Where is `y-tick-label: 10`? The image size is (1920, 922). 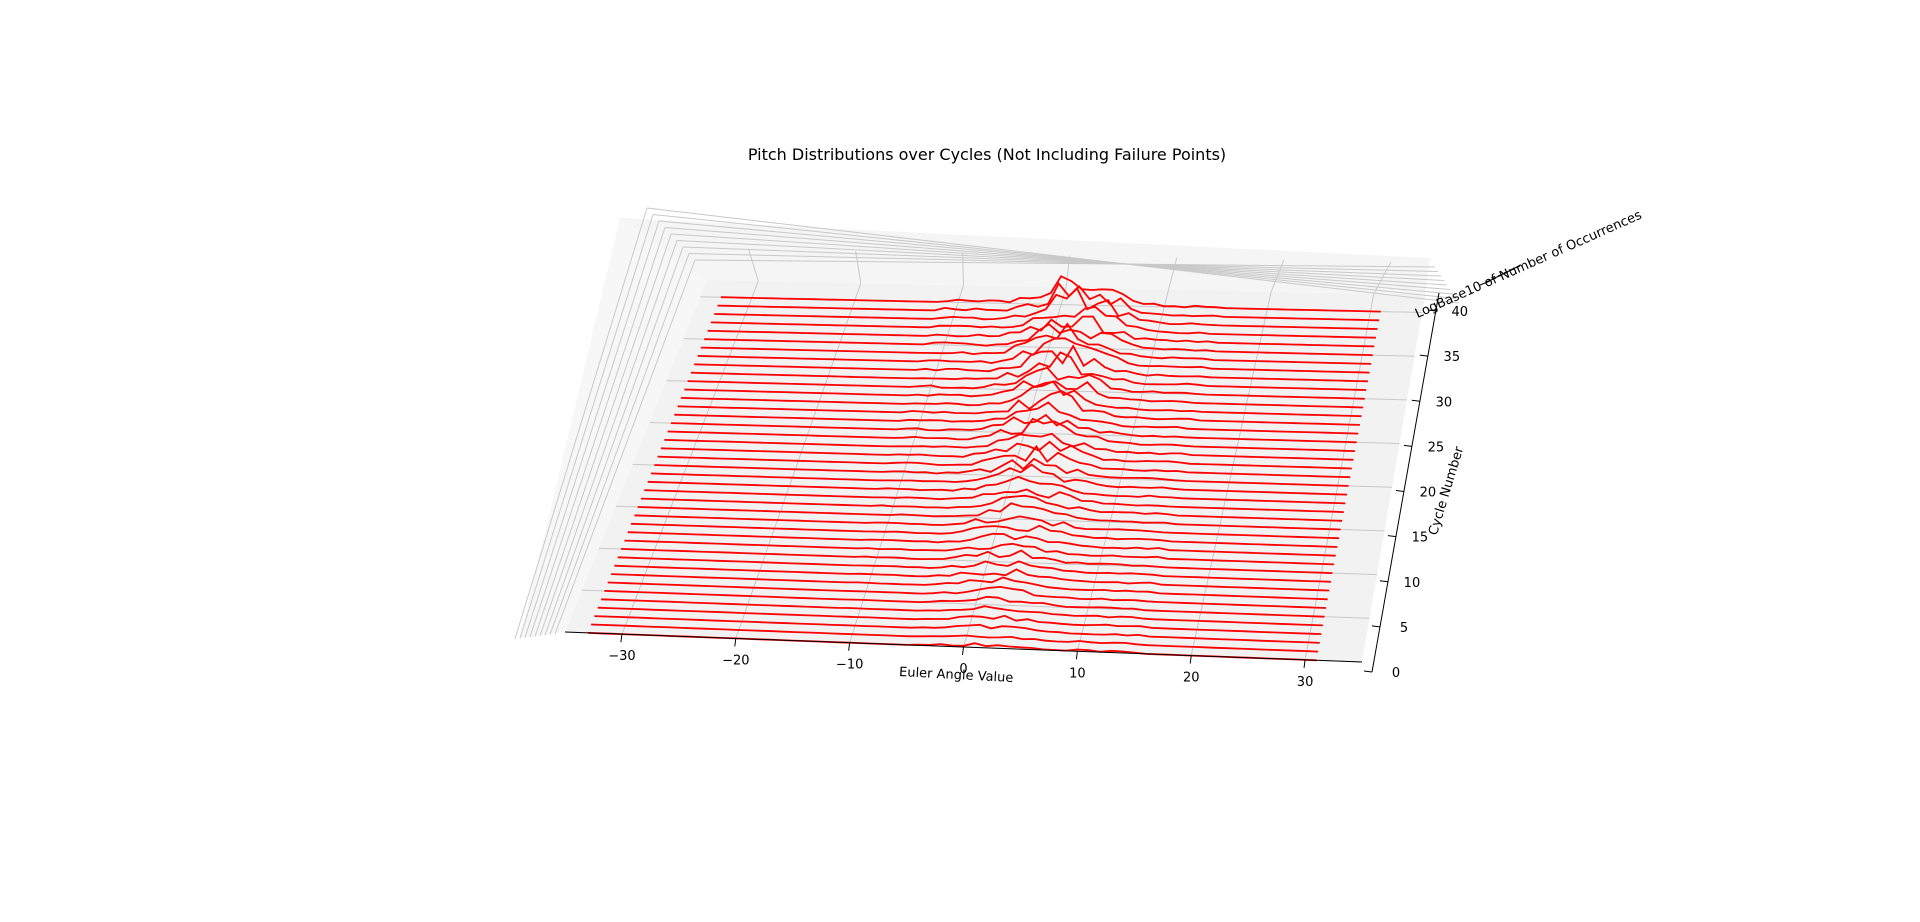 y-tick-label: 10 is located at coordinates (1412, 583).